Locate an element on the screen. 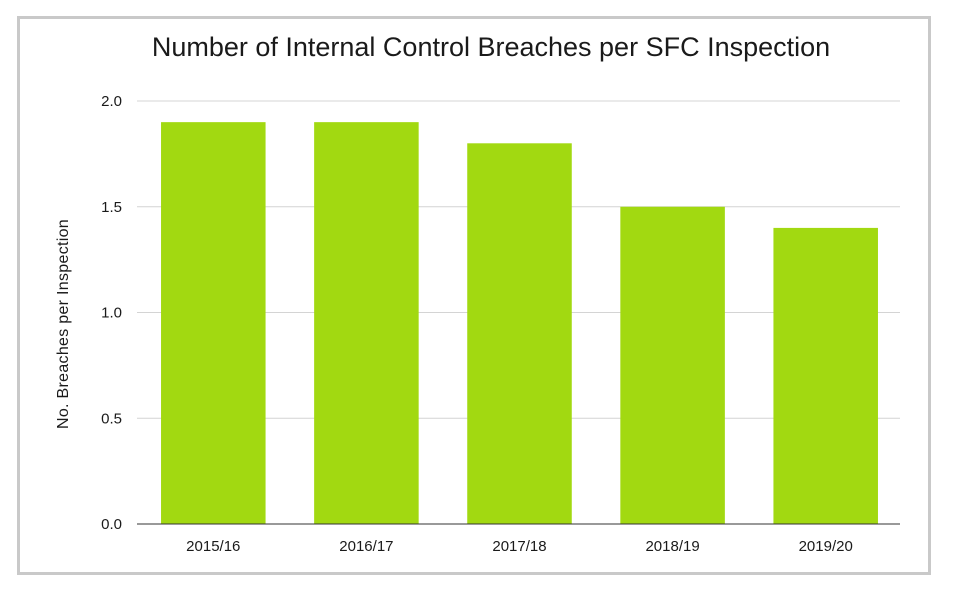 Image resolution: width=955 pixels, height=598 pixels. x-tick-label: 2019/20 is located at coordinates (826, 546).